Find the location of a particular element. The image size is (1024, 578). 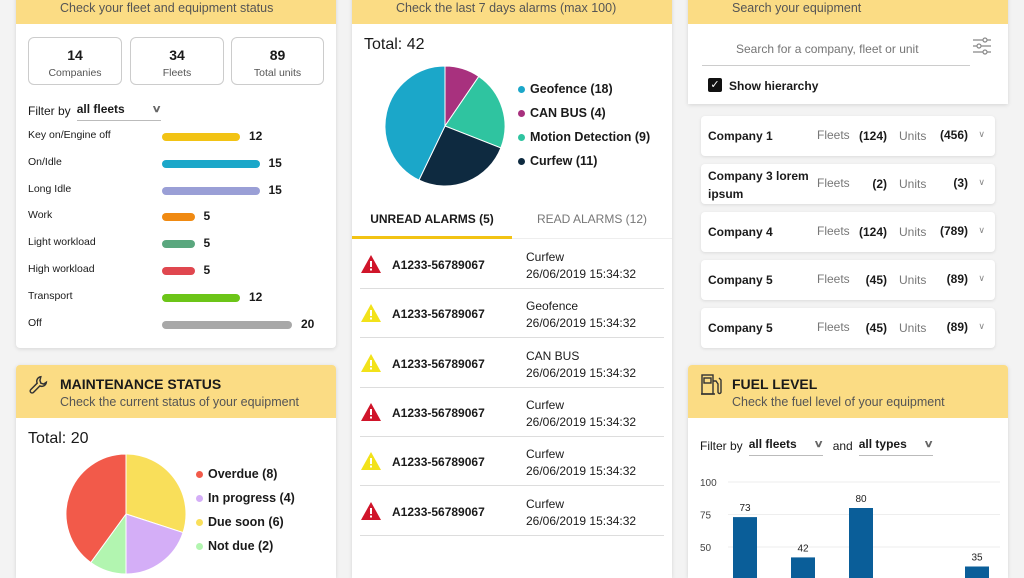

and-label: and is located at coordinates (842, 445).